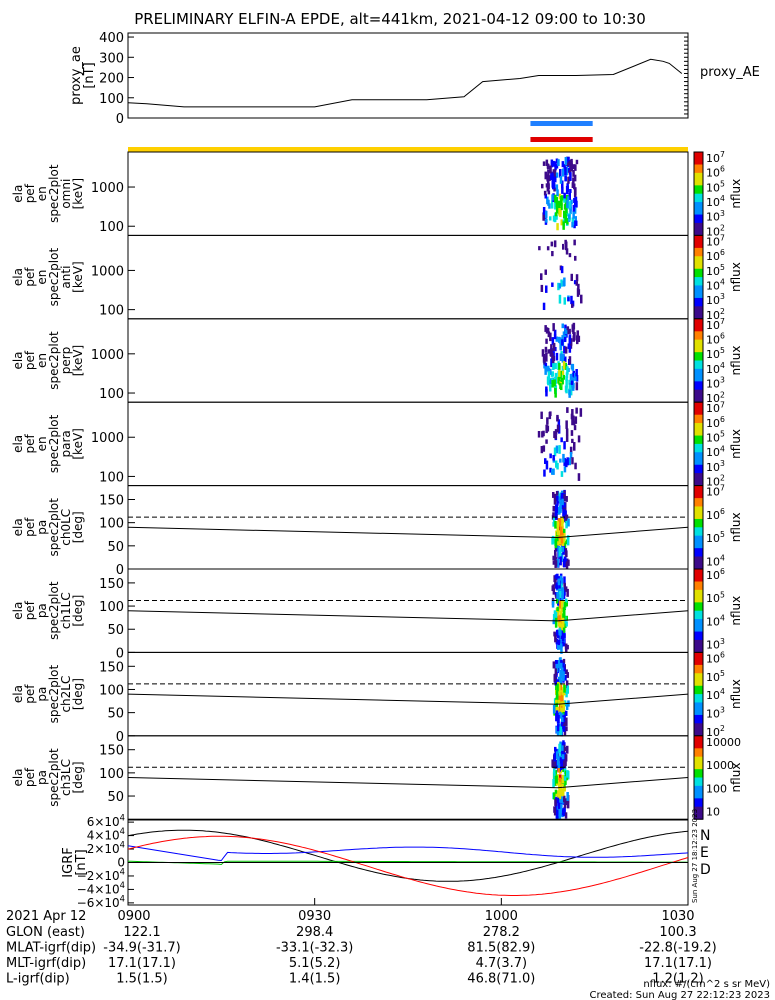 This screenshot has height=1000, width=775. Describe the element at coordinates (51, 948) in the screenshot. I see `orbit-row-label: MLAT-igrf(dip)` at that location.